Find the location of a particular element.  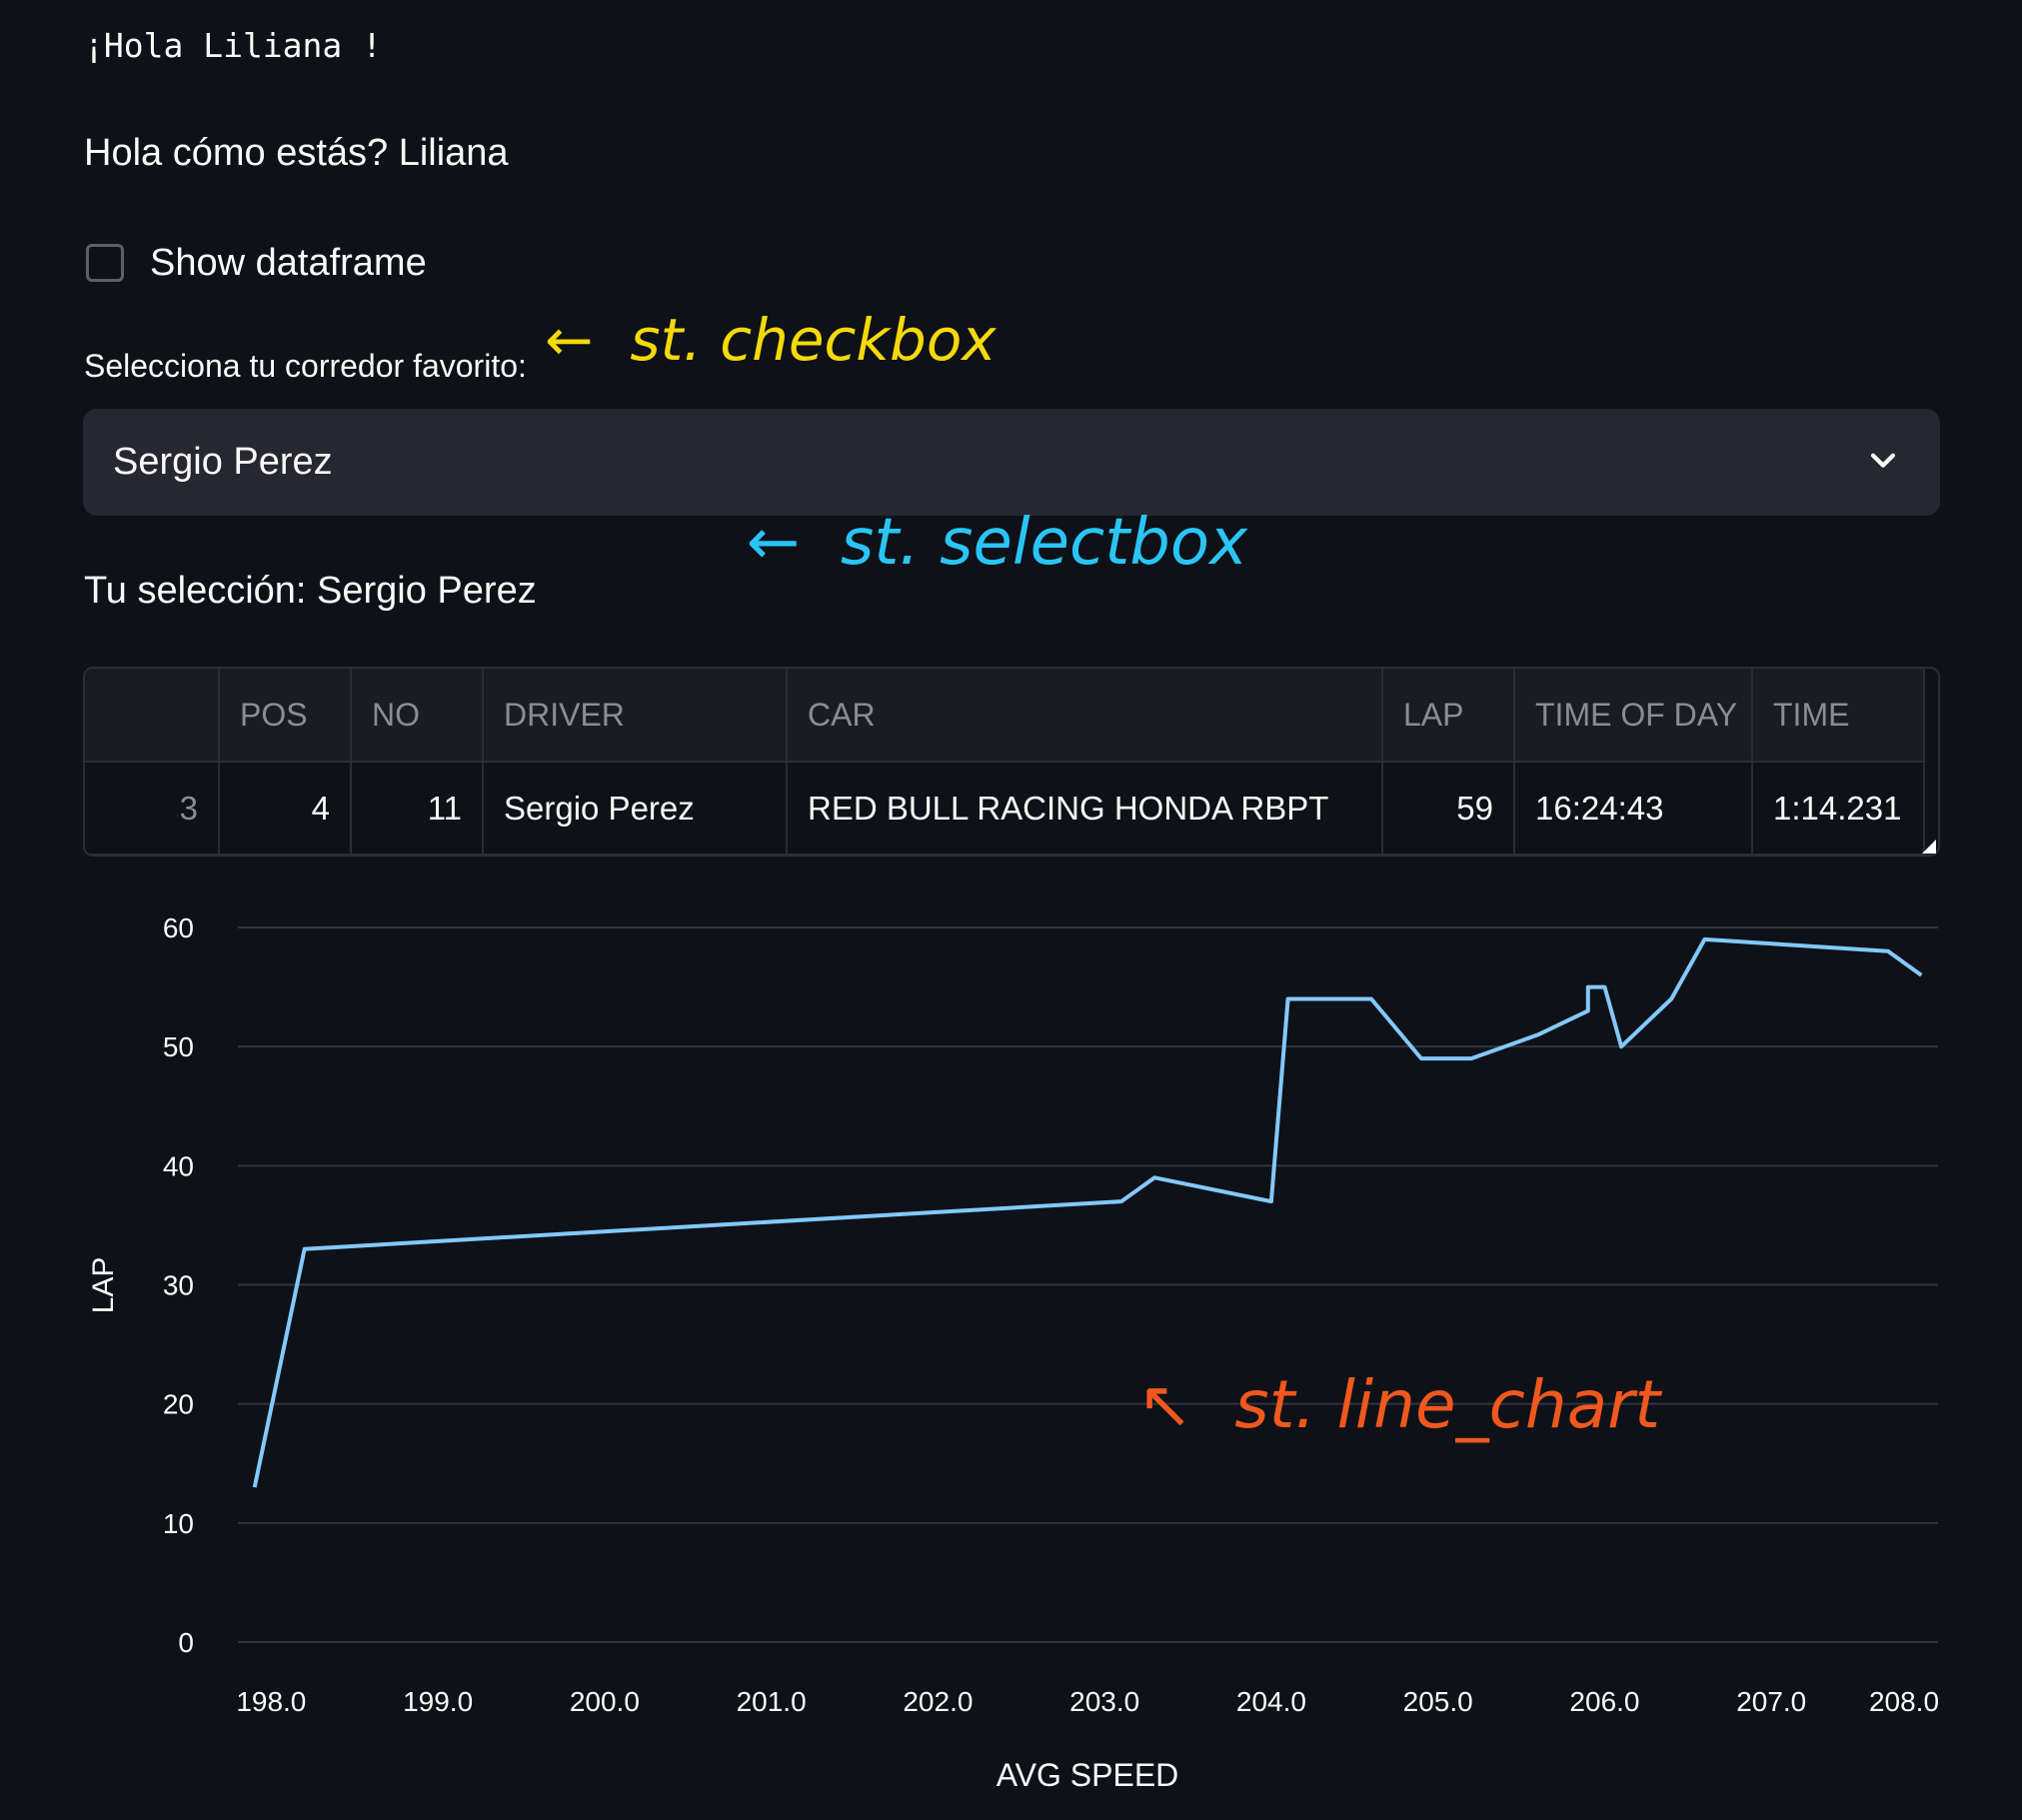

cell-time-of-day: 16:24:43 is located at coordinates (1634, 808).